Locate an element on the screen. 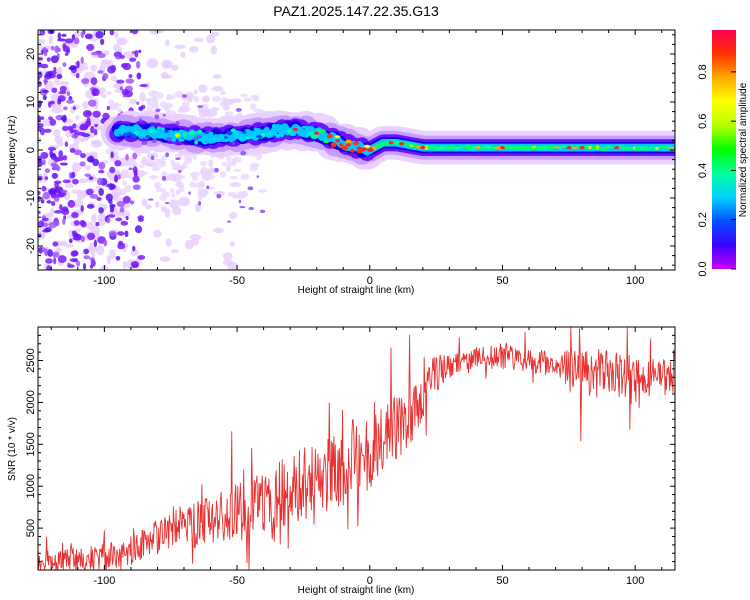  spectrogram-ytick-label: -10 is located at coordinates (31, 198).